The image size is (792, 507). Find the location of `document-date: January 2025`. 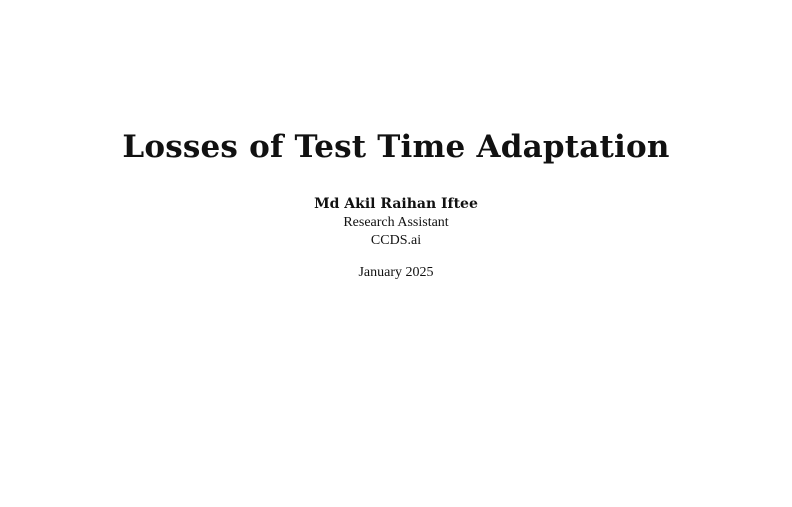

document-date: January 2025 is located at coordinates (396, 272).